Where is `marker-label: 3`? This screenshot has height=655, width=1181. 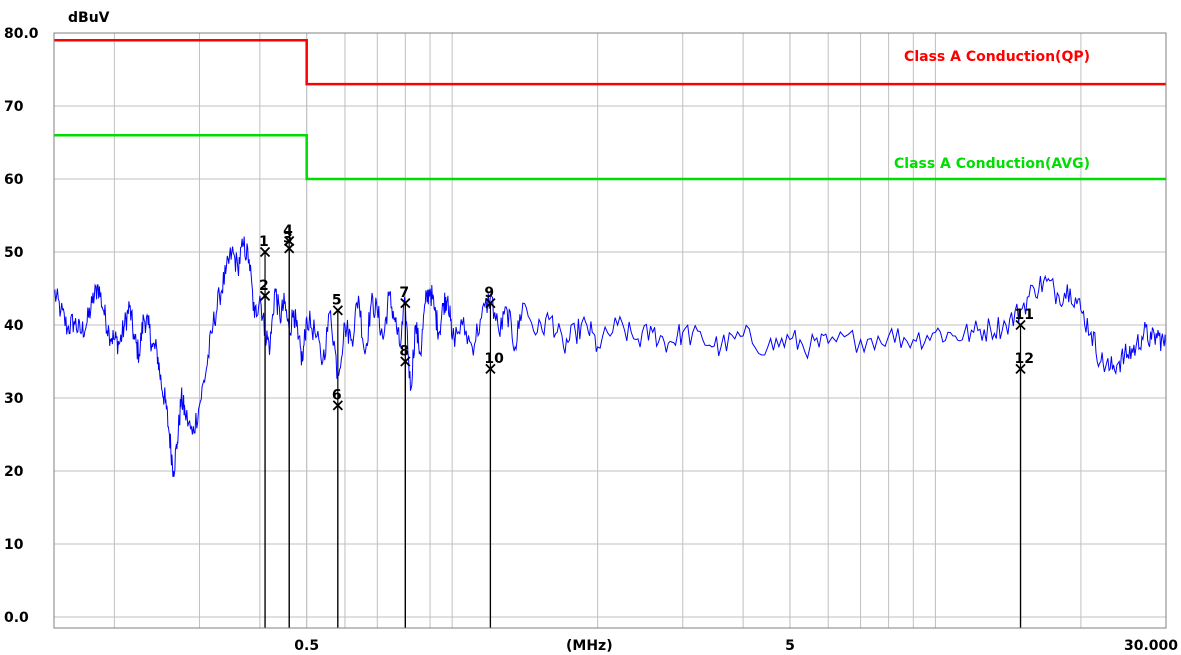
marker-label: 3 is located at coordinates (288, 238).